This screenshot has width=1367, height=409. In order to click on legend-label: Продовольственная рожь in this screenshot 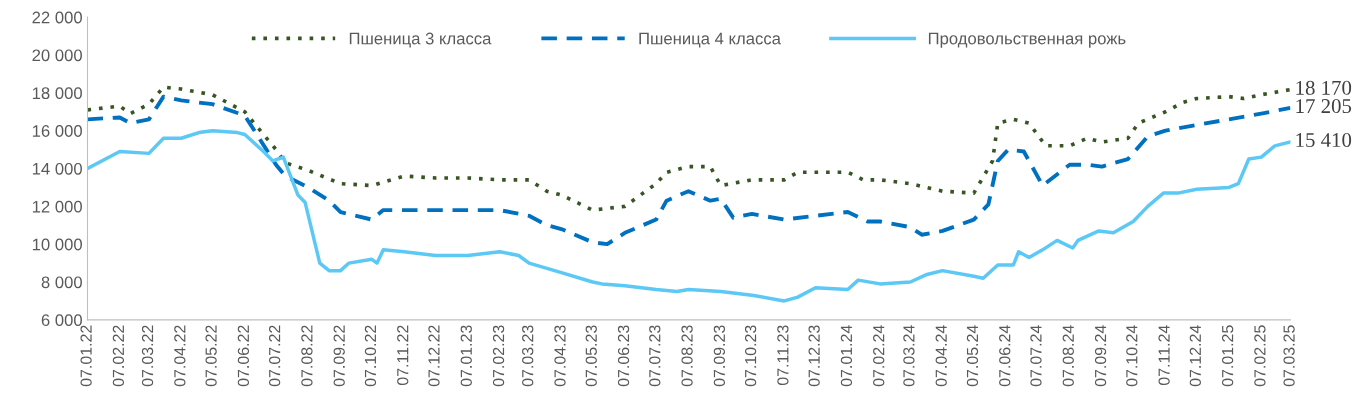, I will do `click(1027, 40)`.